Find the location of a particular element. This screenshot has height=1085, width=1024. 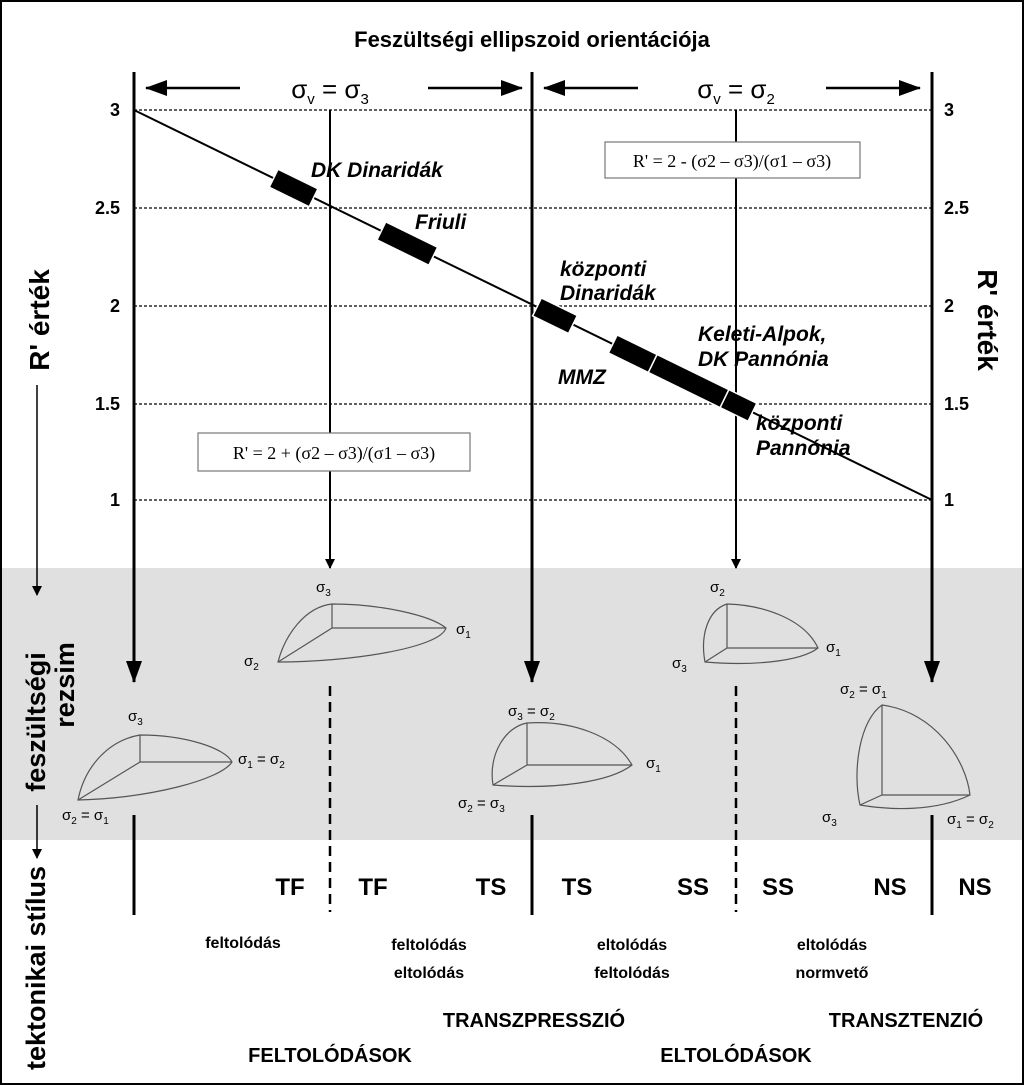

label-mmz: MMZ is located at coordinates (582, 377).